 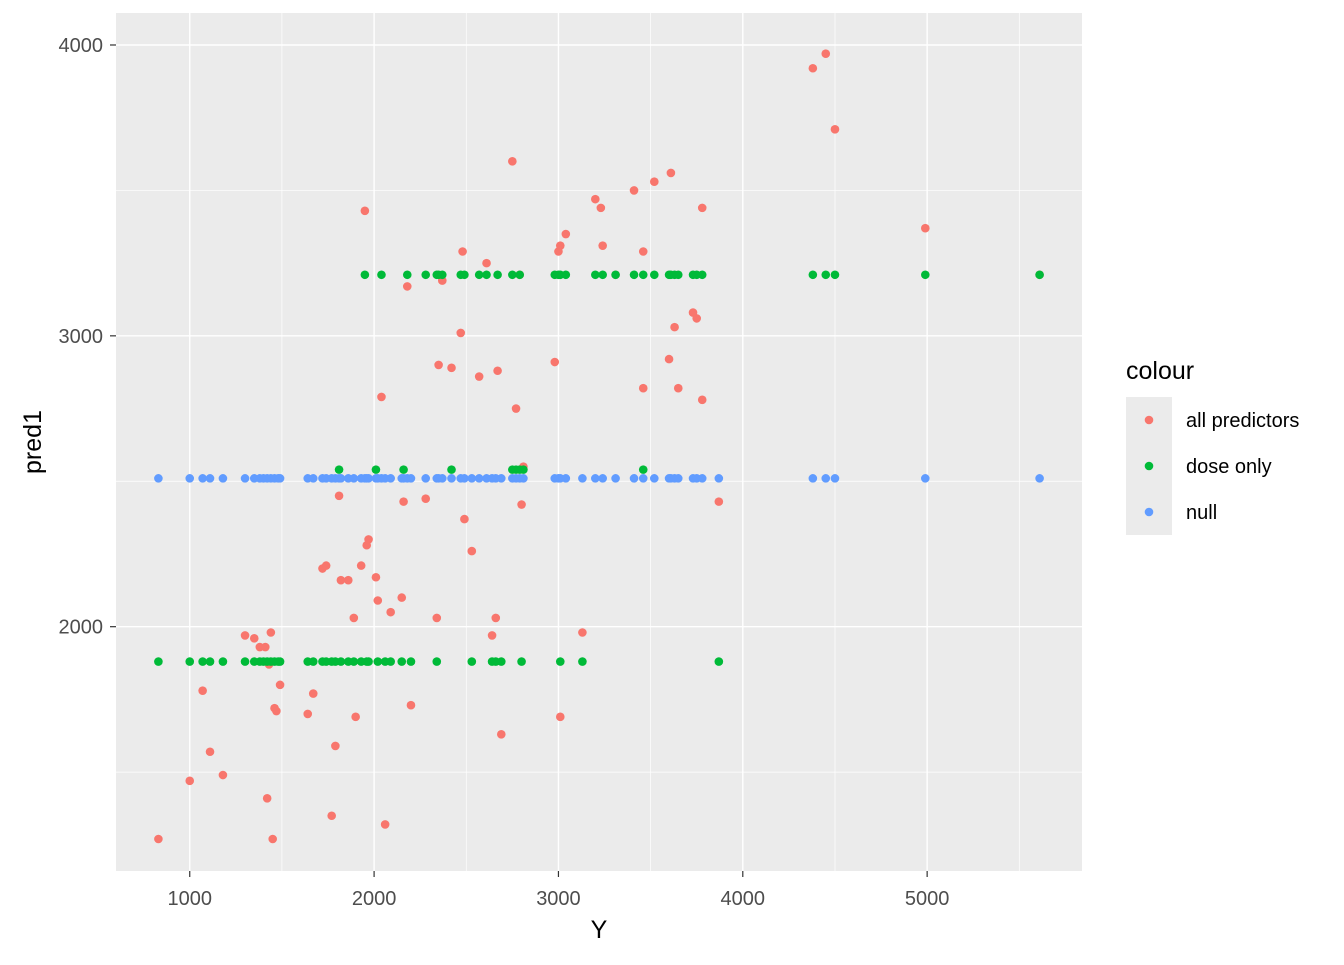 I want to click on y-tick-label: 2000, so click(x=81, y=628).